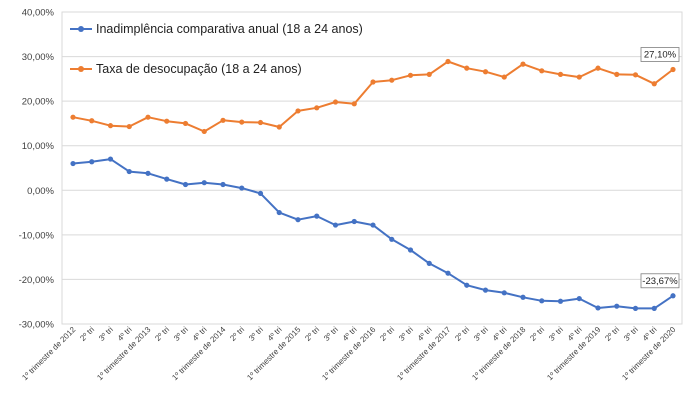 This screenshot has width=694, height=410. What do you see at coordinates (37, 235) in the screenshot?
I see `y-tick-label: -10,00%` at bounding box center [37, 235].